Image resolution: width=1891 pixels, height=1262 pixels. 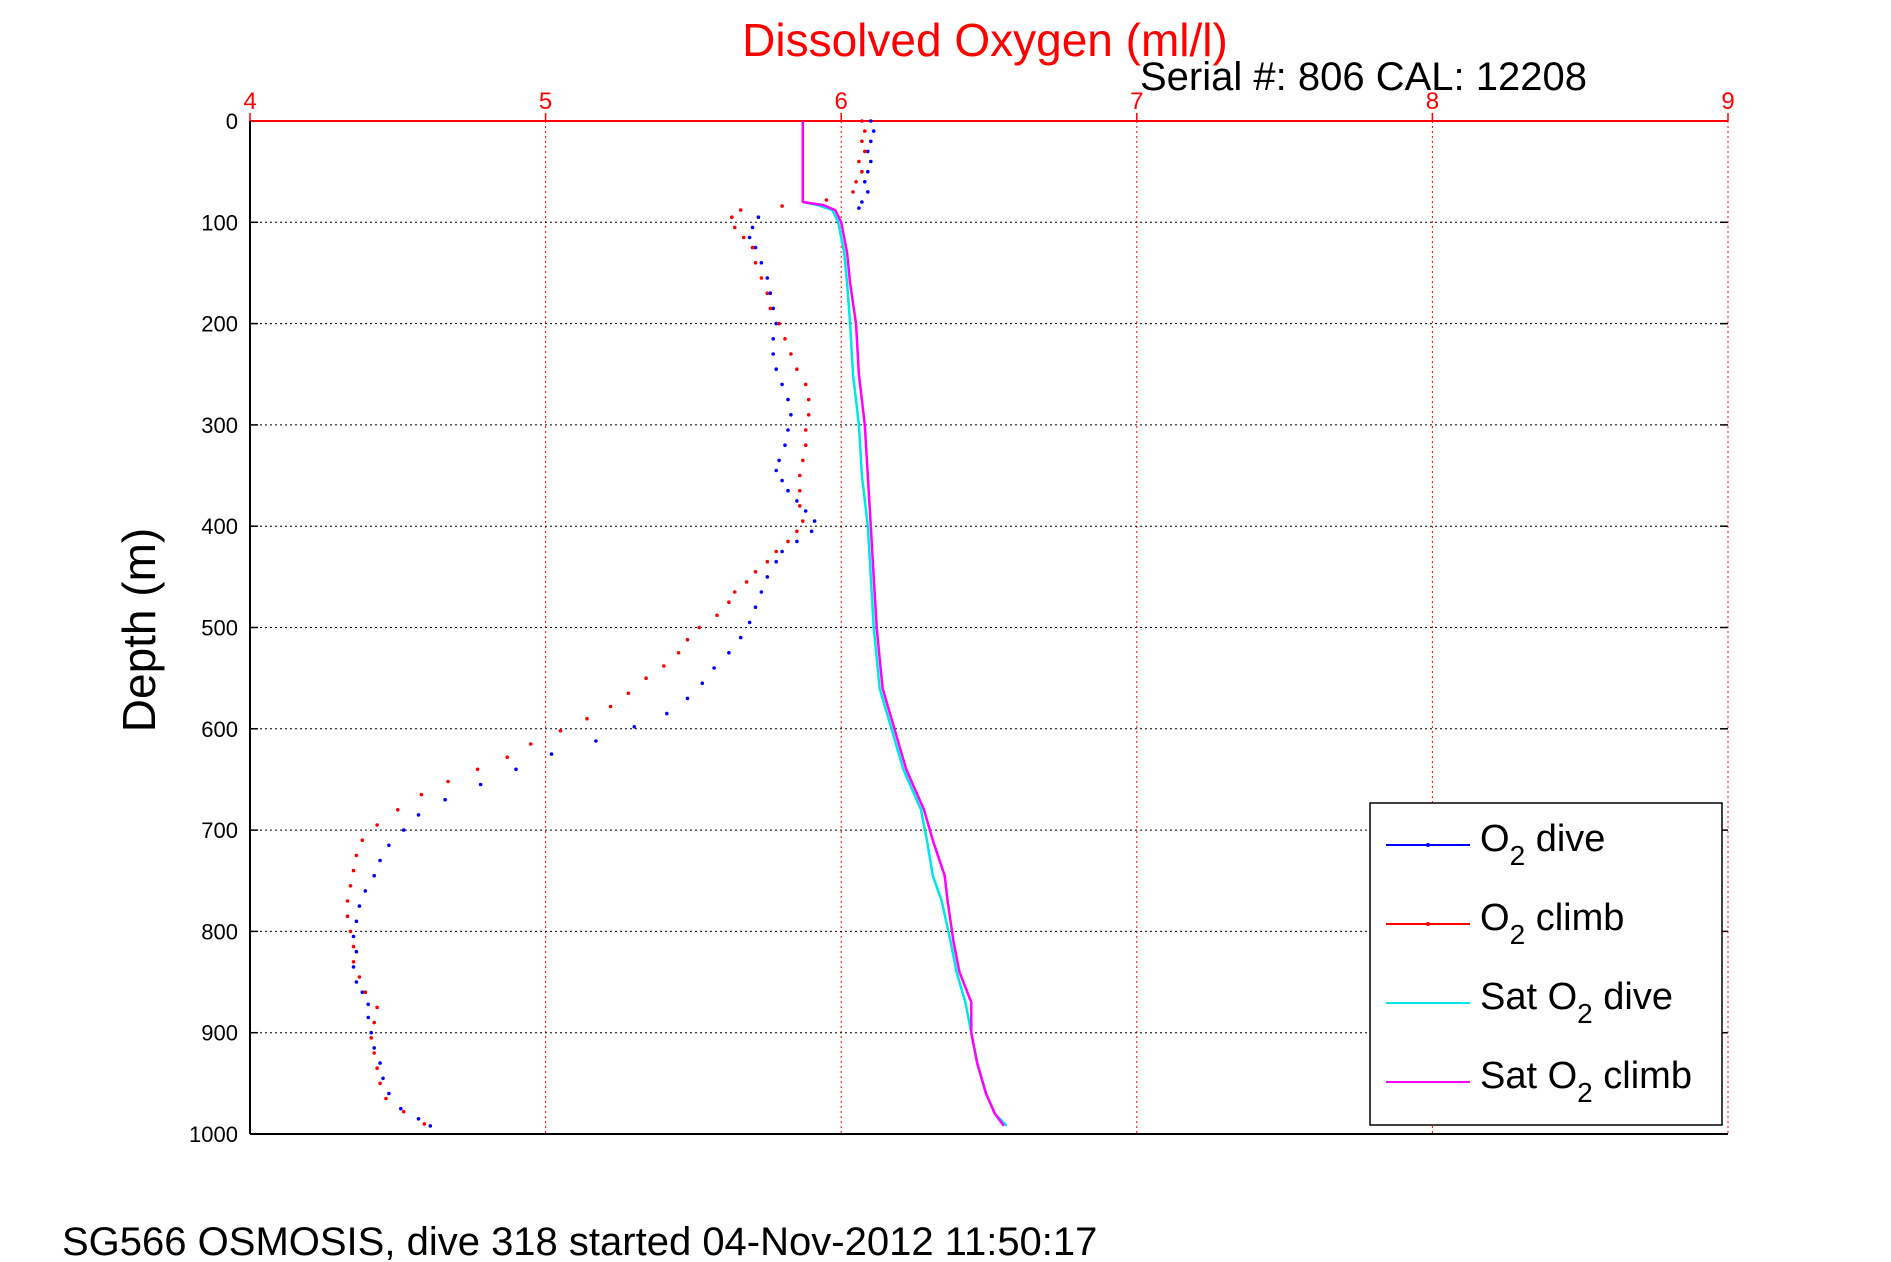 I want to click on legend-item: O2 climb, so click(x=1505, y=923).